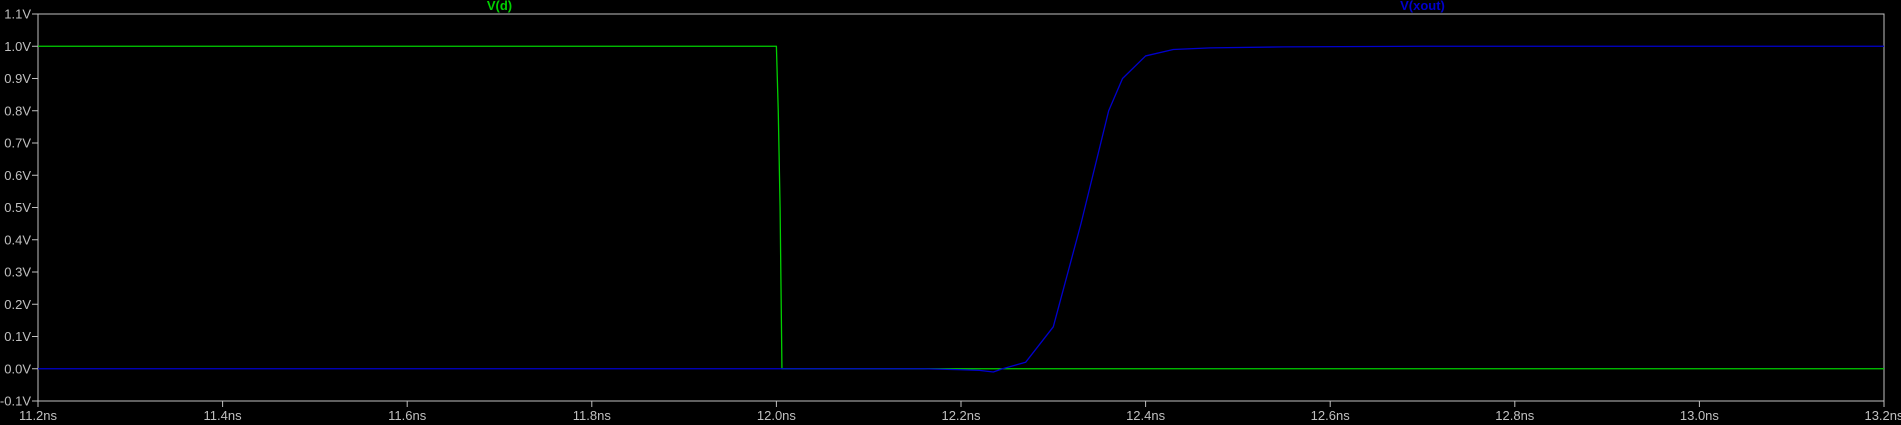 This screenshot has width=1901, height=425. Describe the element at coordinates (961, 415) in the screenshot. I see `x-tick-label: 12.2ns` at that location.